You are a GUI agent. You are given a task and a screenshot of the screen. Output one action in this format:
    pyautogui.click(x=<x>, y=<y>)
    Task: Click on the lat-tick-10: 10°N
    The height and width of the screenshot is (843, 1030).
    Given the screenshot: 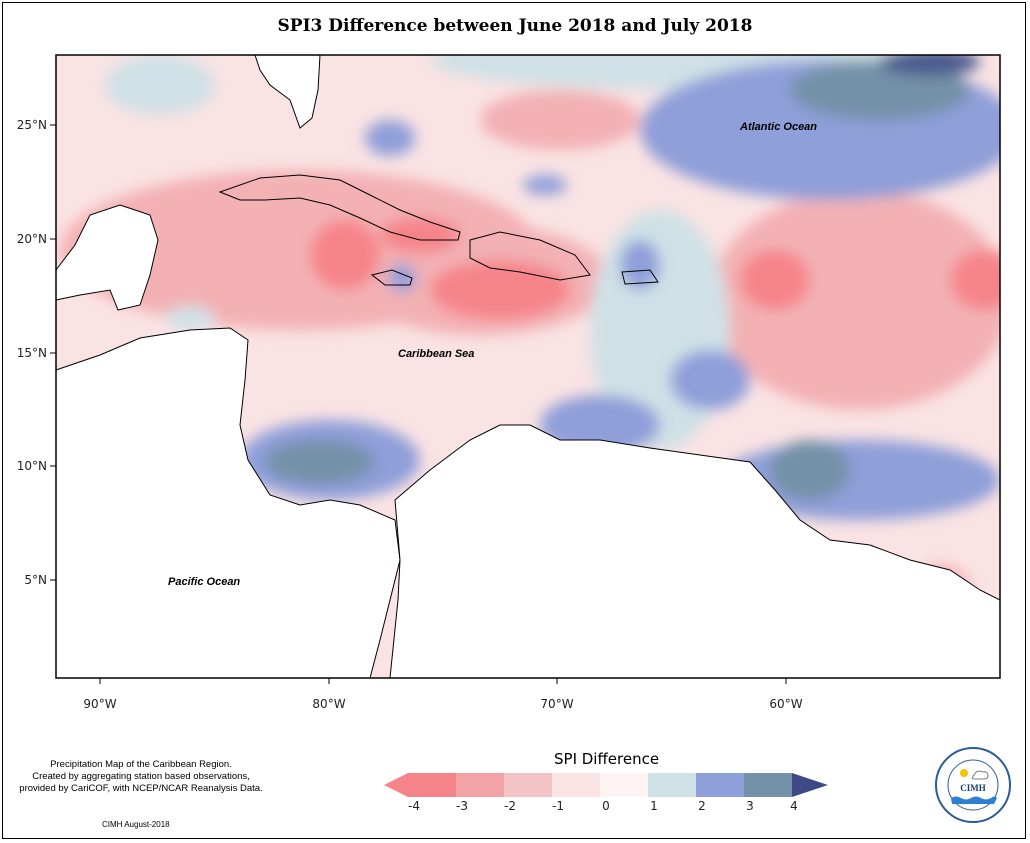 What is the action you would take?
    pyautogui.click(x=32, y=466)
    